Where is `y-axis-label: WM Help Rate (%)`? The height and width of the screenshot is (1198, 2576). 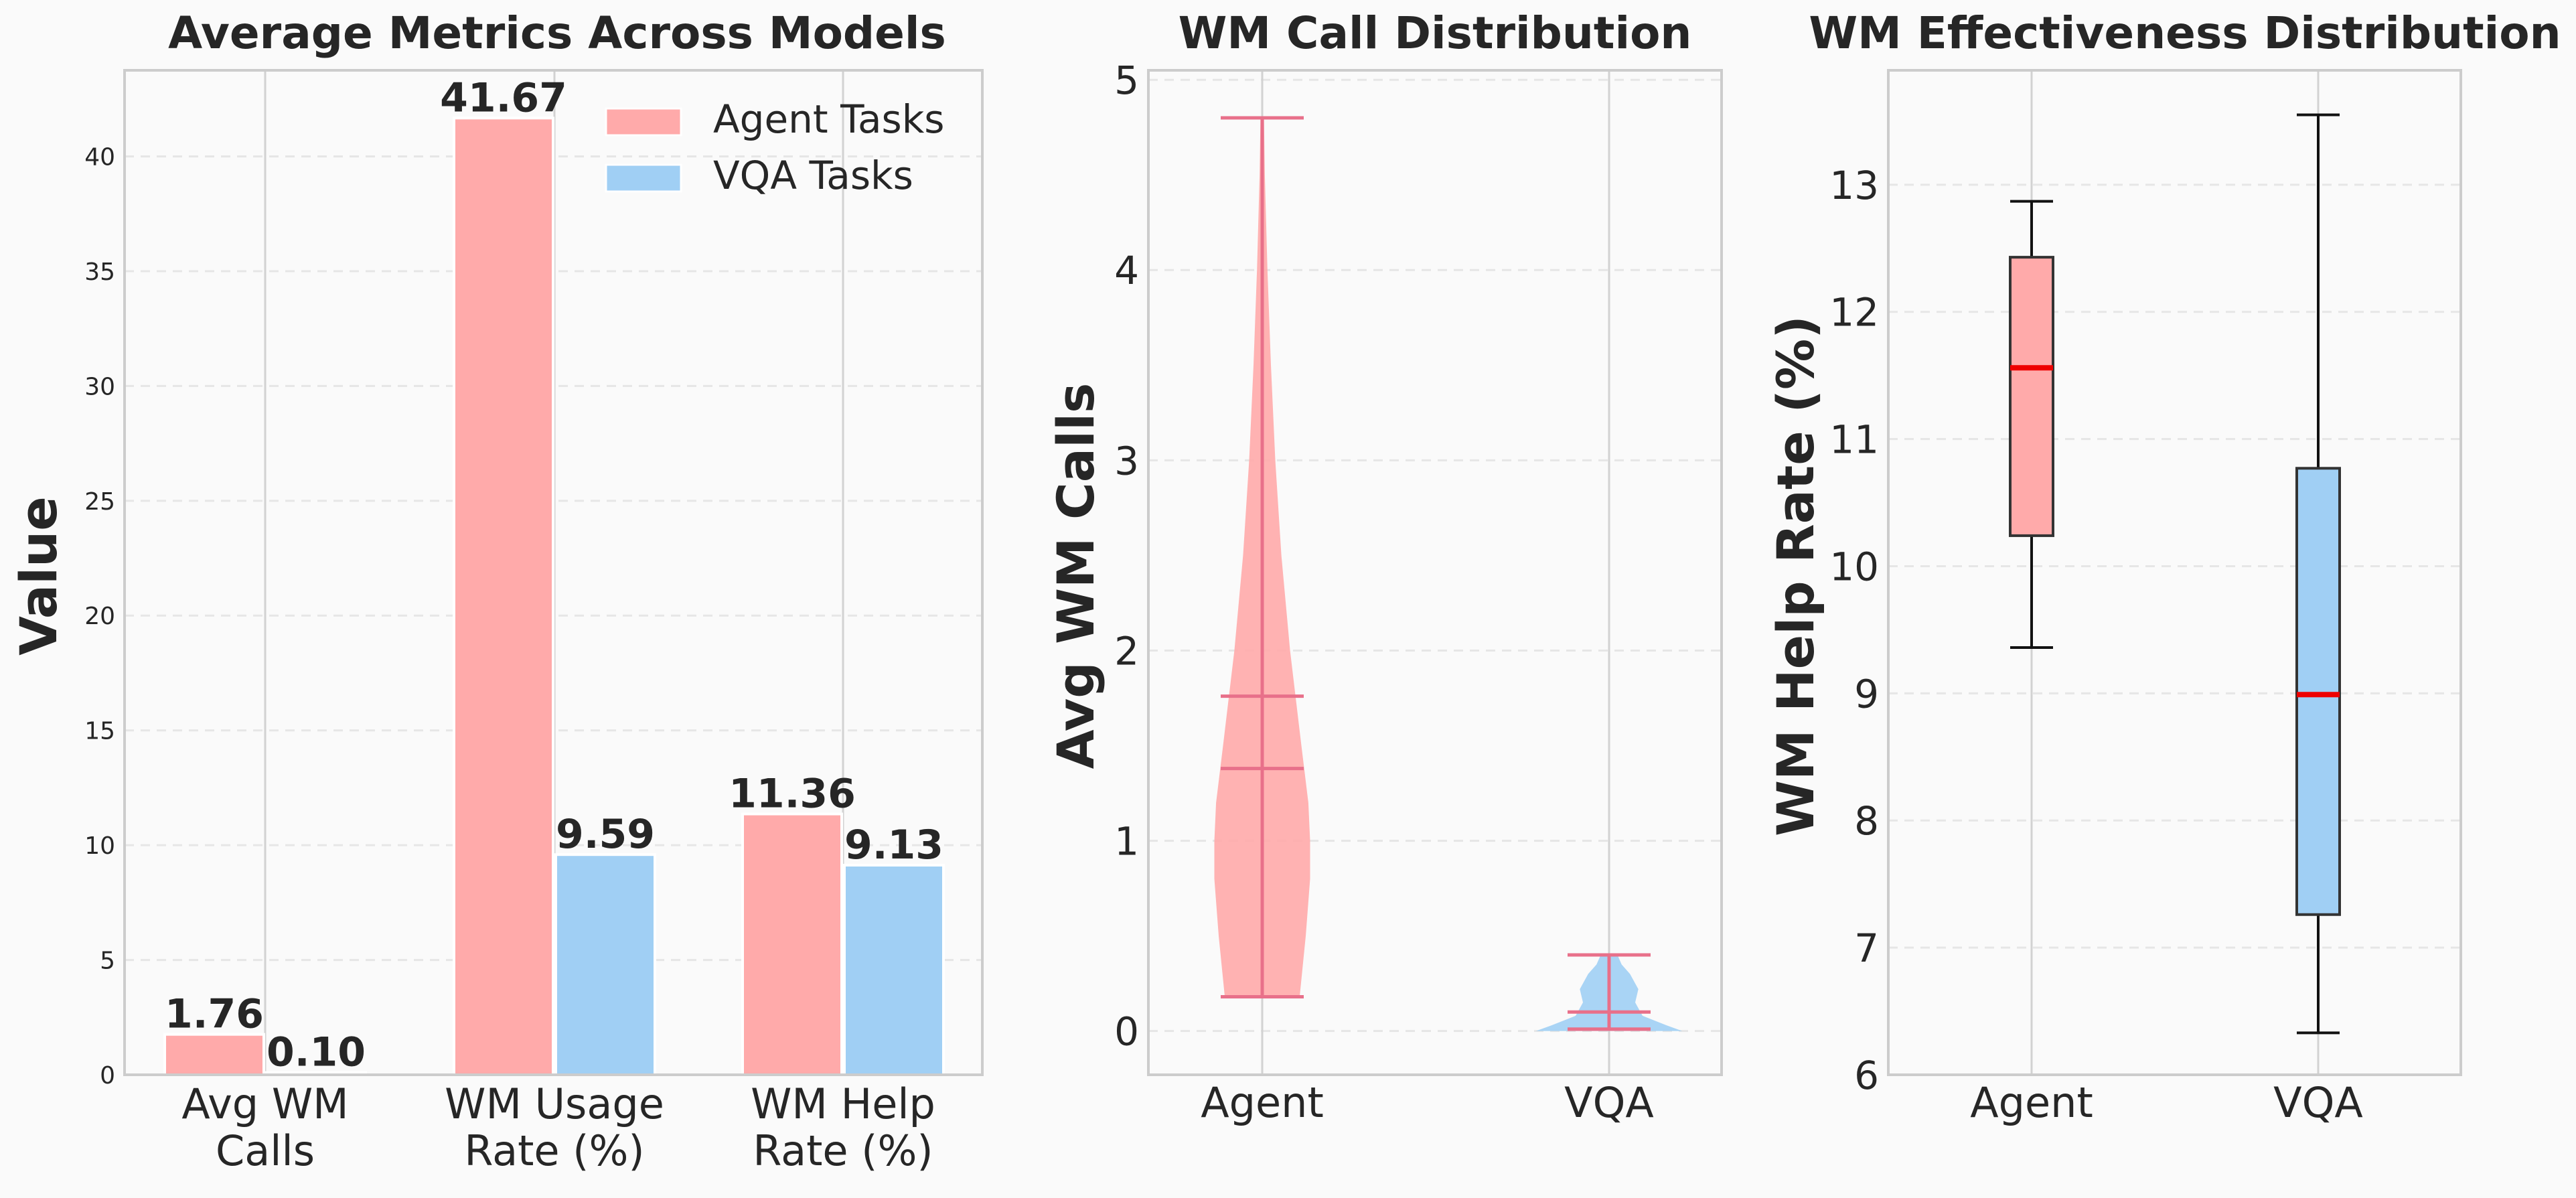 y-axis-label: WM Help Rate (%) is located at coordinates (1796, 575).